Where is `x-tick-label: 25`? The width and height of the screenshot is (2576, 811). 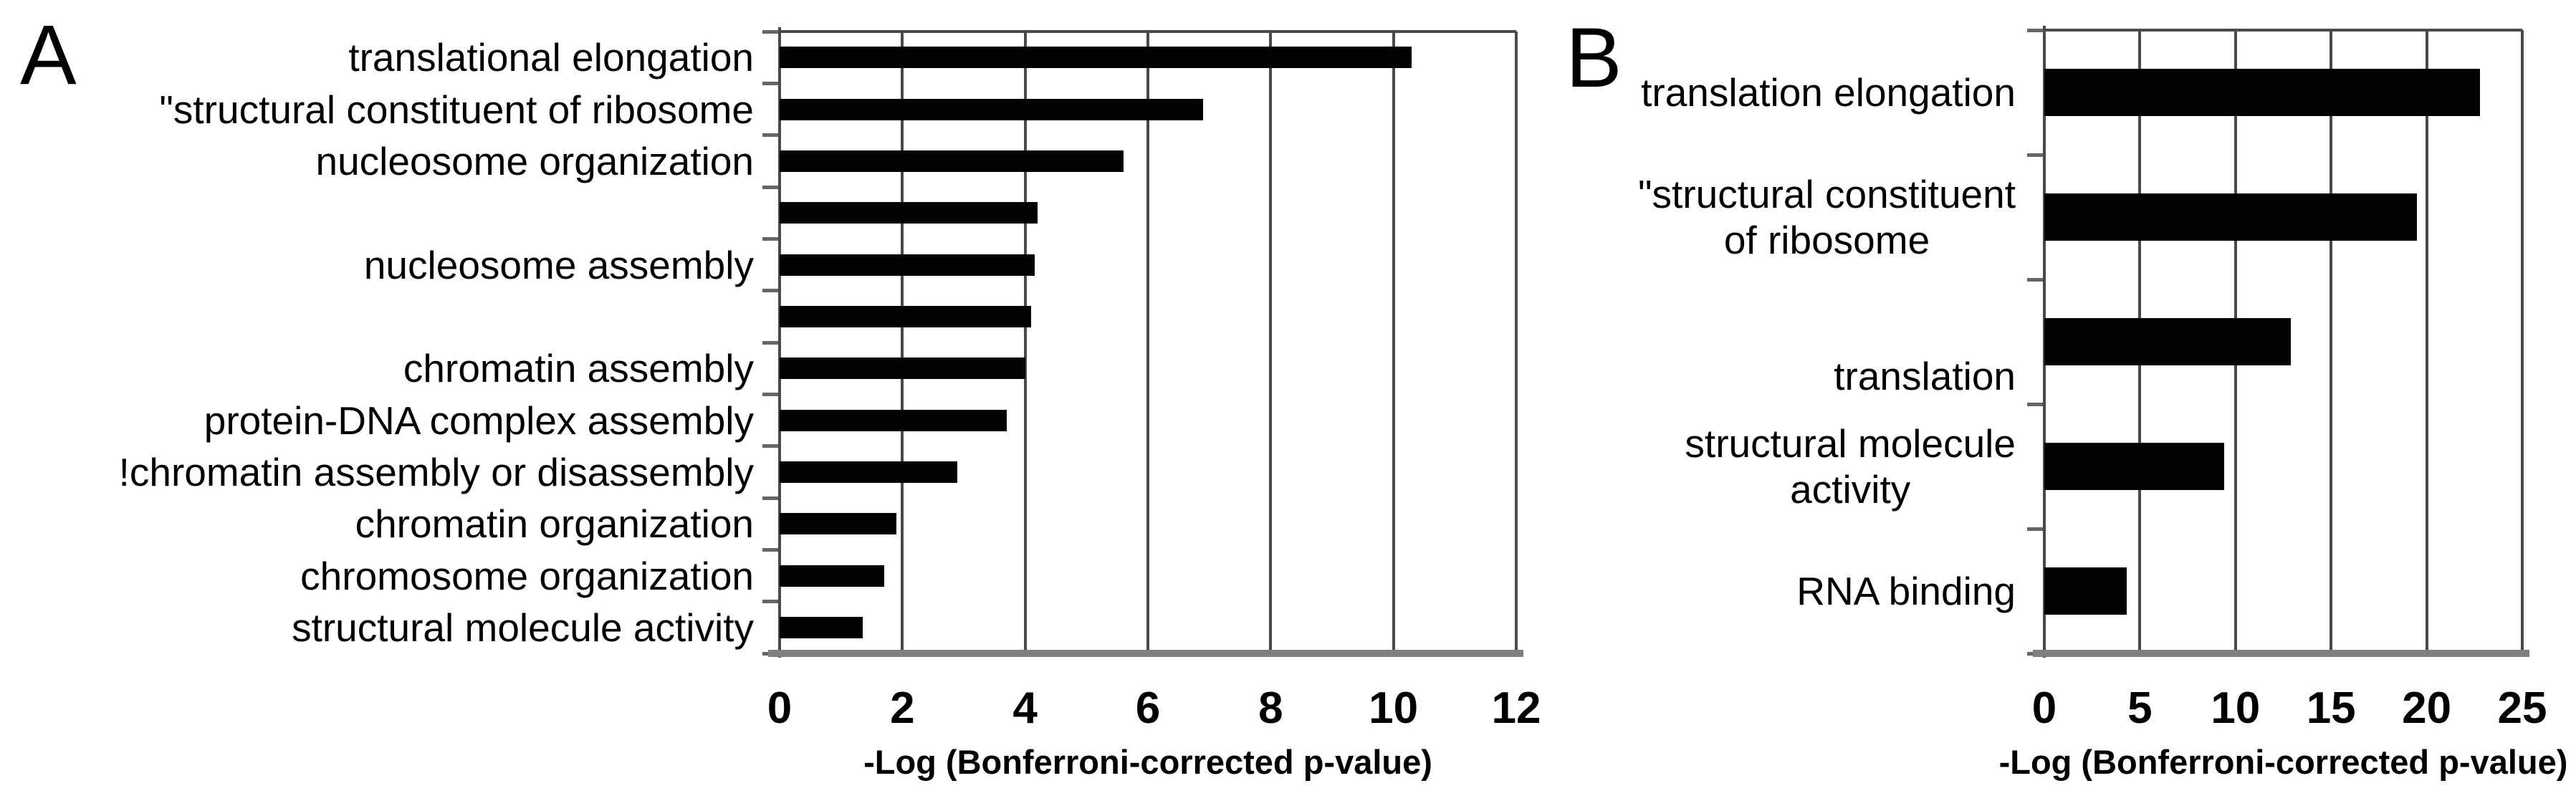
x-tick-label: 25 is located at coordinates (2522, 708).